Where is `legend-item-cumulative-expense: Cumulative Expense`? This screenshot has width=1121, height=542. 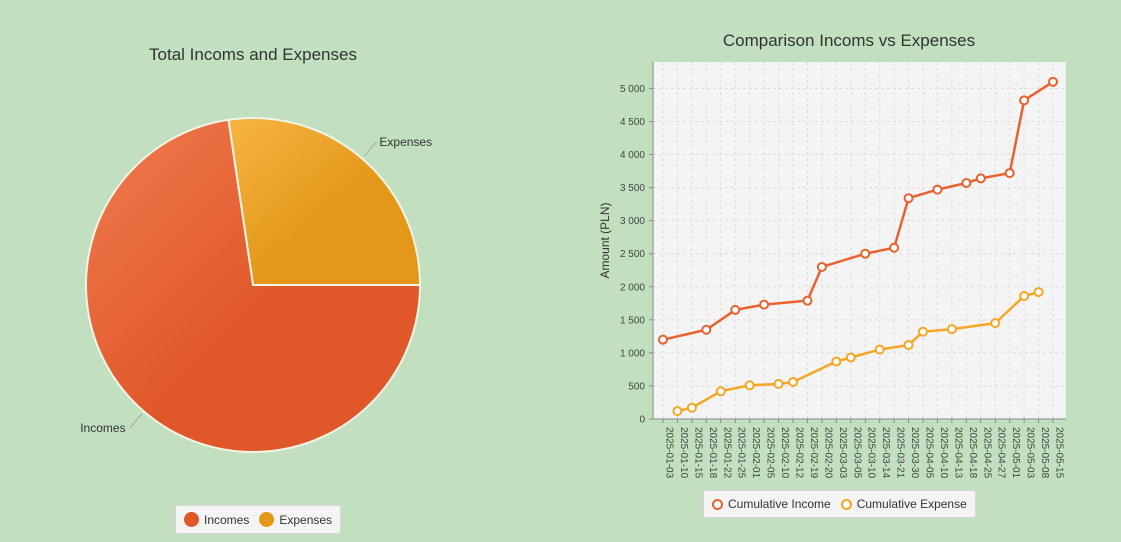 legend-item-cumulative-expense: Cumulative Expense is located at coordinates (903, 504).